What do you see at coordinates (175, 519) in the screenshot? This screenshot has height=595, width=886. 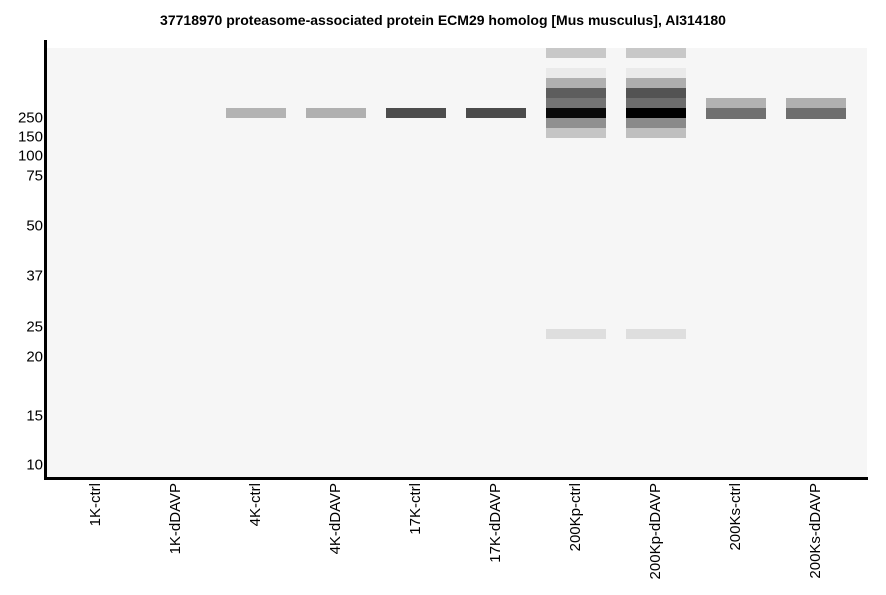 I see `lane-label: 1K-dDAVP` at bounding box center [175, 519].